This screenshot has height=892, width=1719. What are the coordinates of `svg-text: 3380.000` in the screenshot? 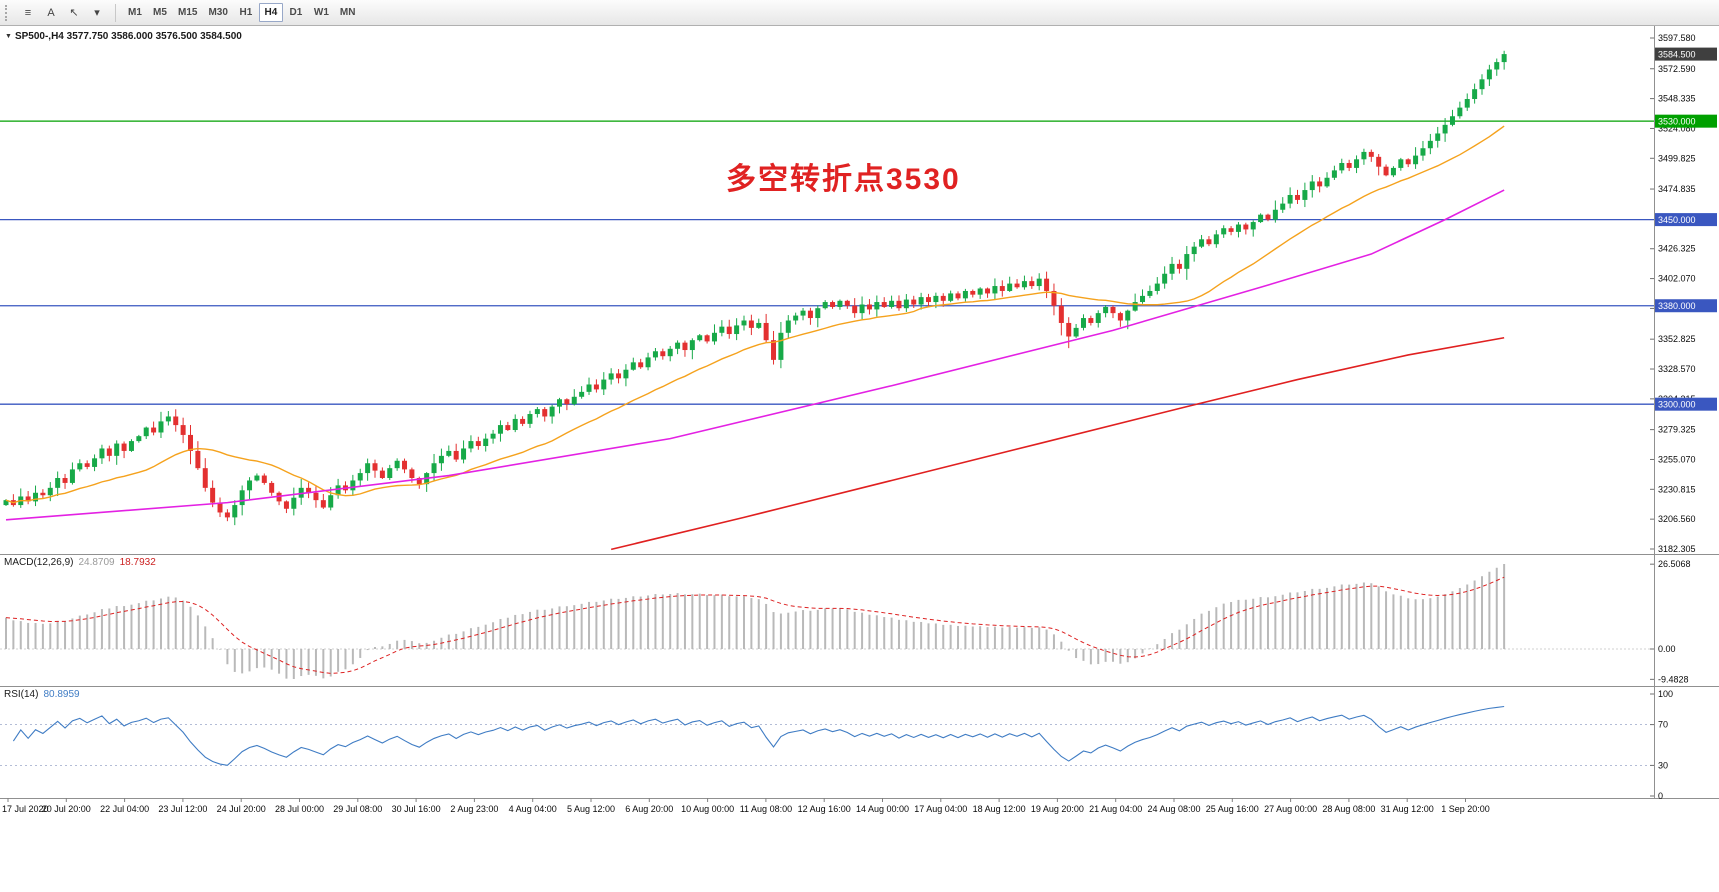 It's located at (1677, 306).